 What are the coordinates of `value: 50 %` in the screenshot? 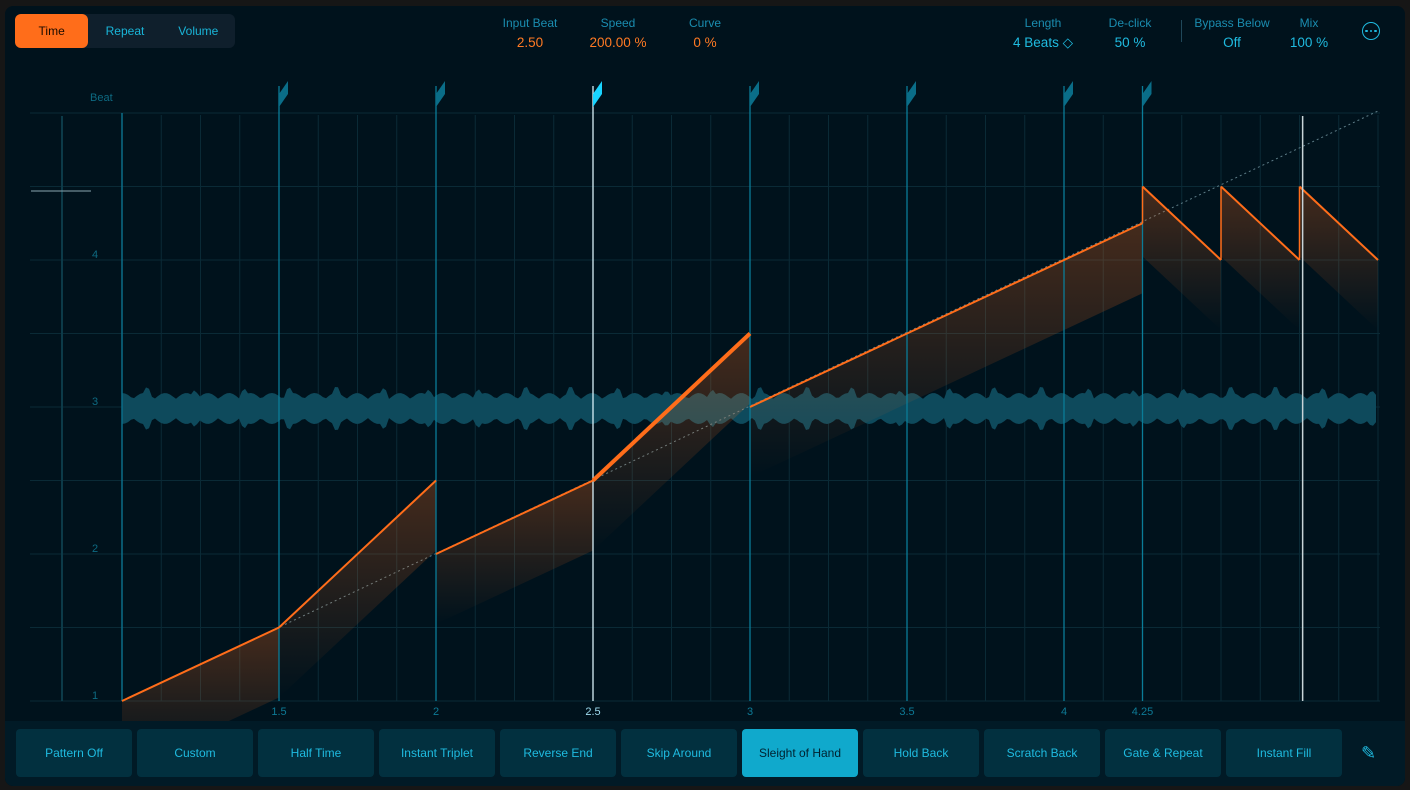 It's located at (1130, 42).